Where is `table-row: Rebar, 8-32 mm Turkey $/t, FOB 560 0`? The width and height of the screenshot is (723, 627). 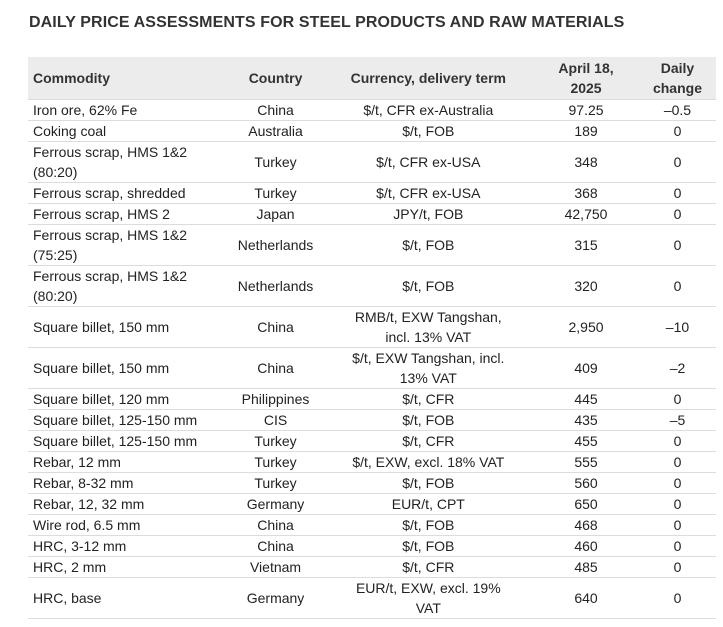
table-row: Rebar, 8-32 mm Turkey $/t, FOB 560 0 is located at coordinates (372, 483).